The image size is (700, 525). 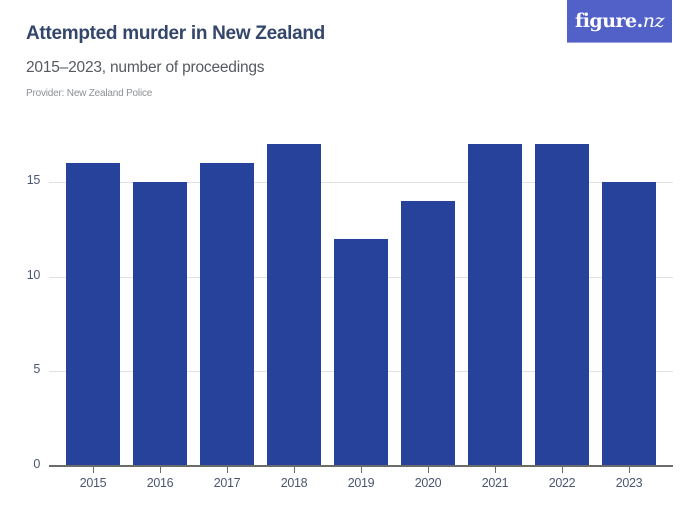 I want to click on bar-2015, so click(x=93, y=314).